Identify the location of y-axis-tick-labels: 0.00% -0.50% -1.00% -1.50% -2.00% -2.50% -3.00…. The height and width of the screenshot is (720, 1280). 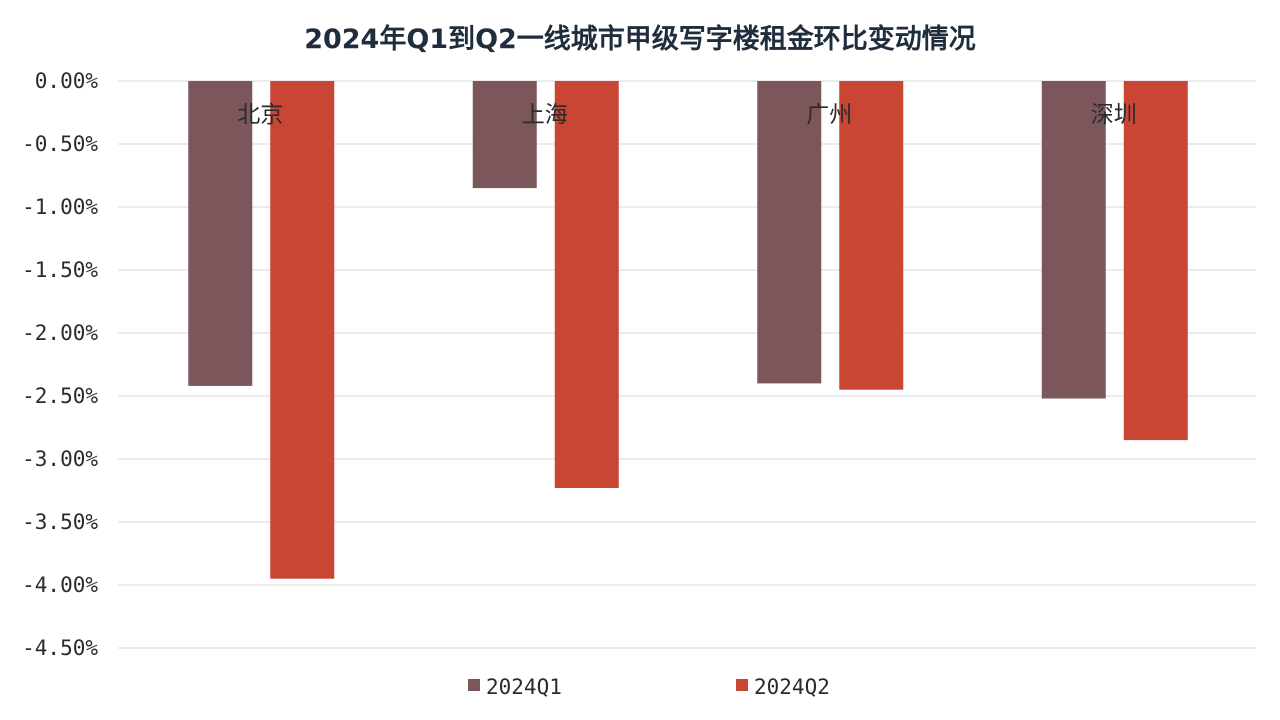
(60, 364).